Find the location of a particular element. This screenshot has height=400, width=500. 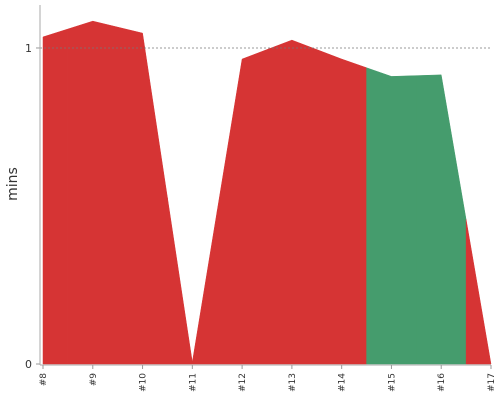

y-tick-label: 0 is located at coordinates (28, 364).